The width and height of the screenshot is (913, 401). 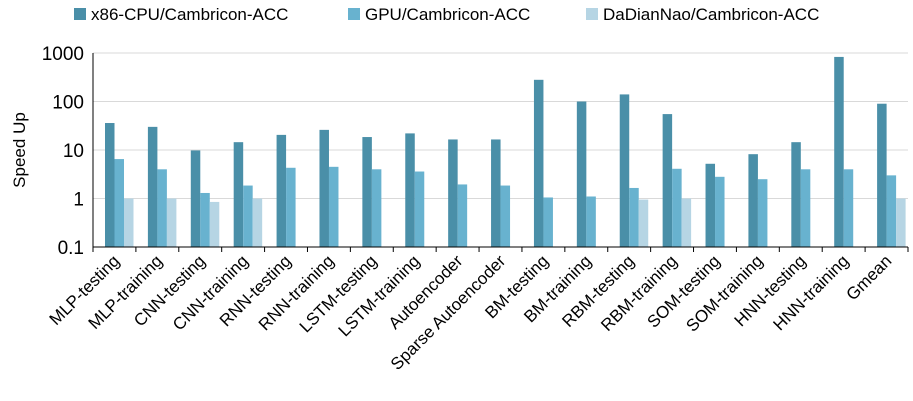 I want to click on y-tick-label: 10, so click(x=73, y=151).